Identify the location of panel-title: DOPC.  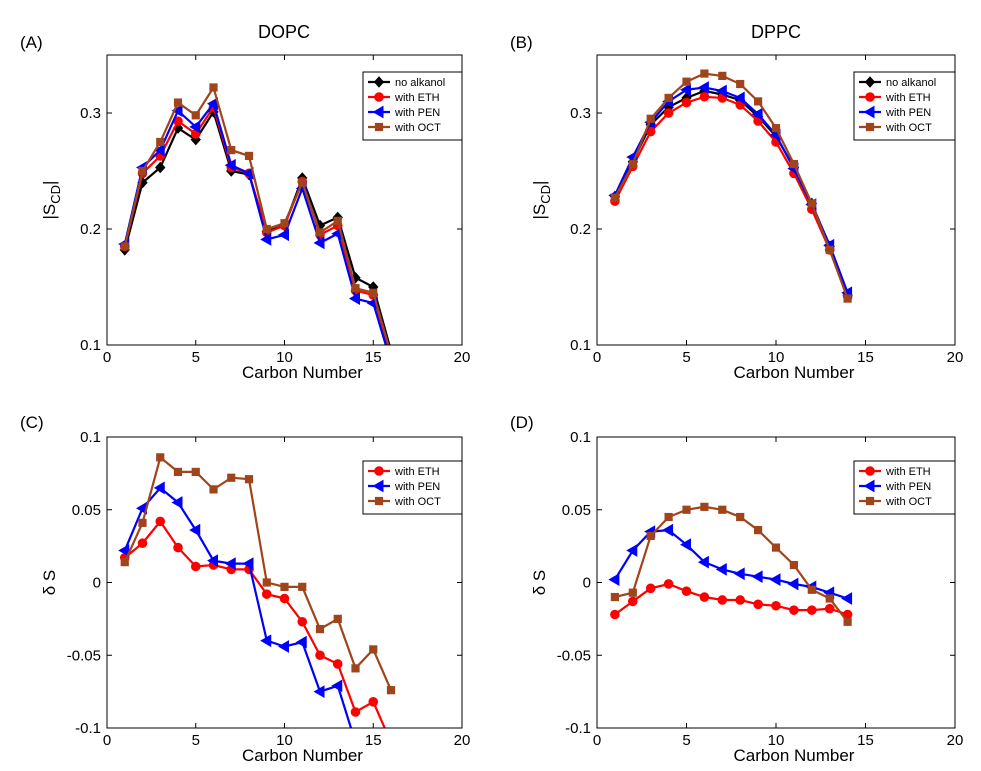
(284, 32).